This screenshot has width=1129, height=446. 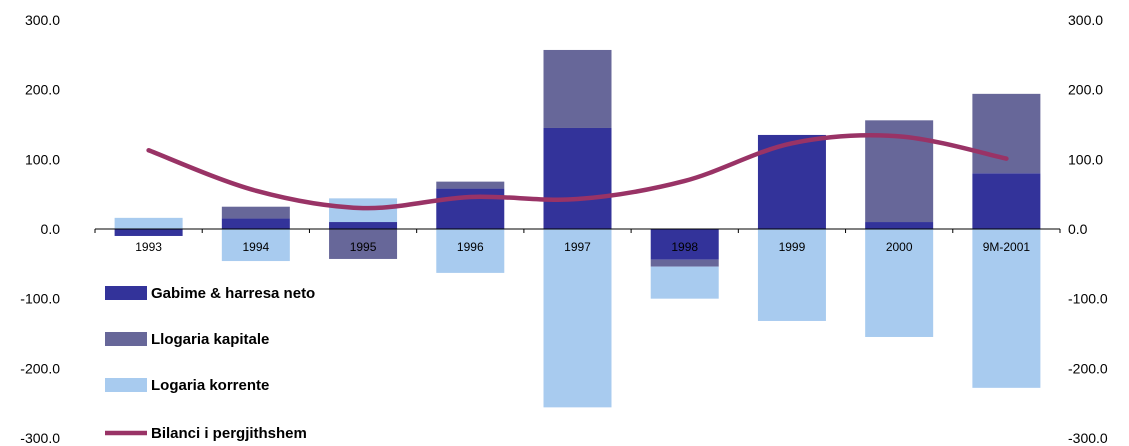 I want to click on right-y-tick-label: 100.0, so click(x=1085, y=159).